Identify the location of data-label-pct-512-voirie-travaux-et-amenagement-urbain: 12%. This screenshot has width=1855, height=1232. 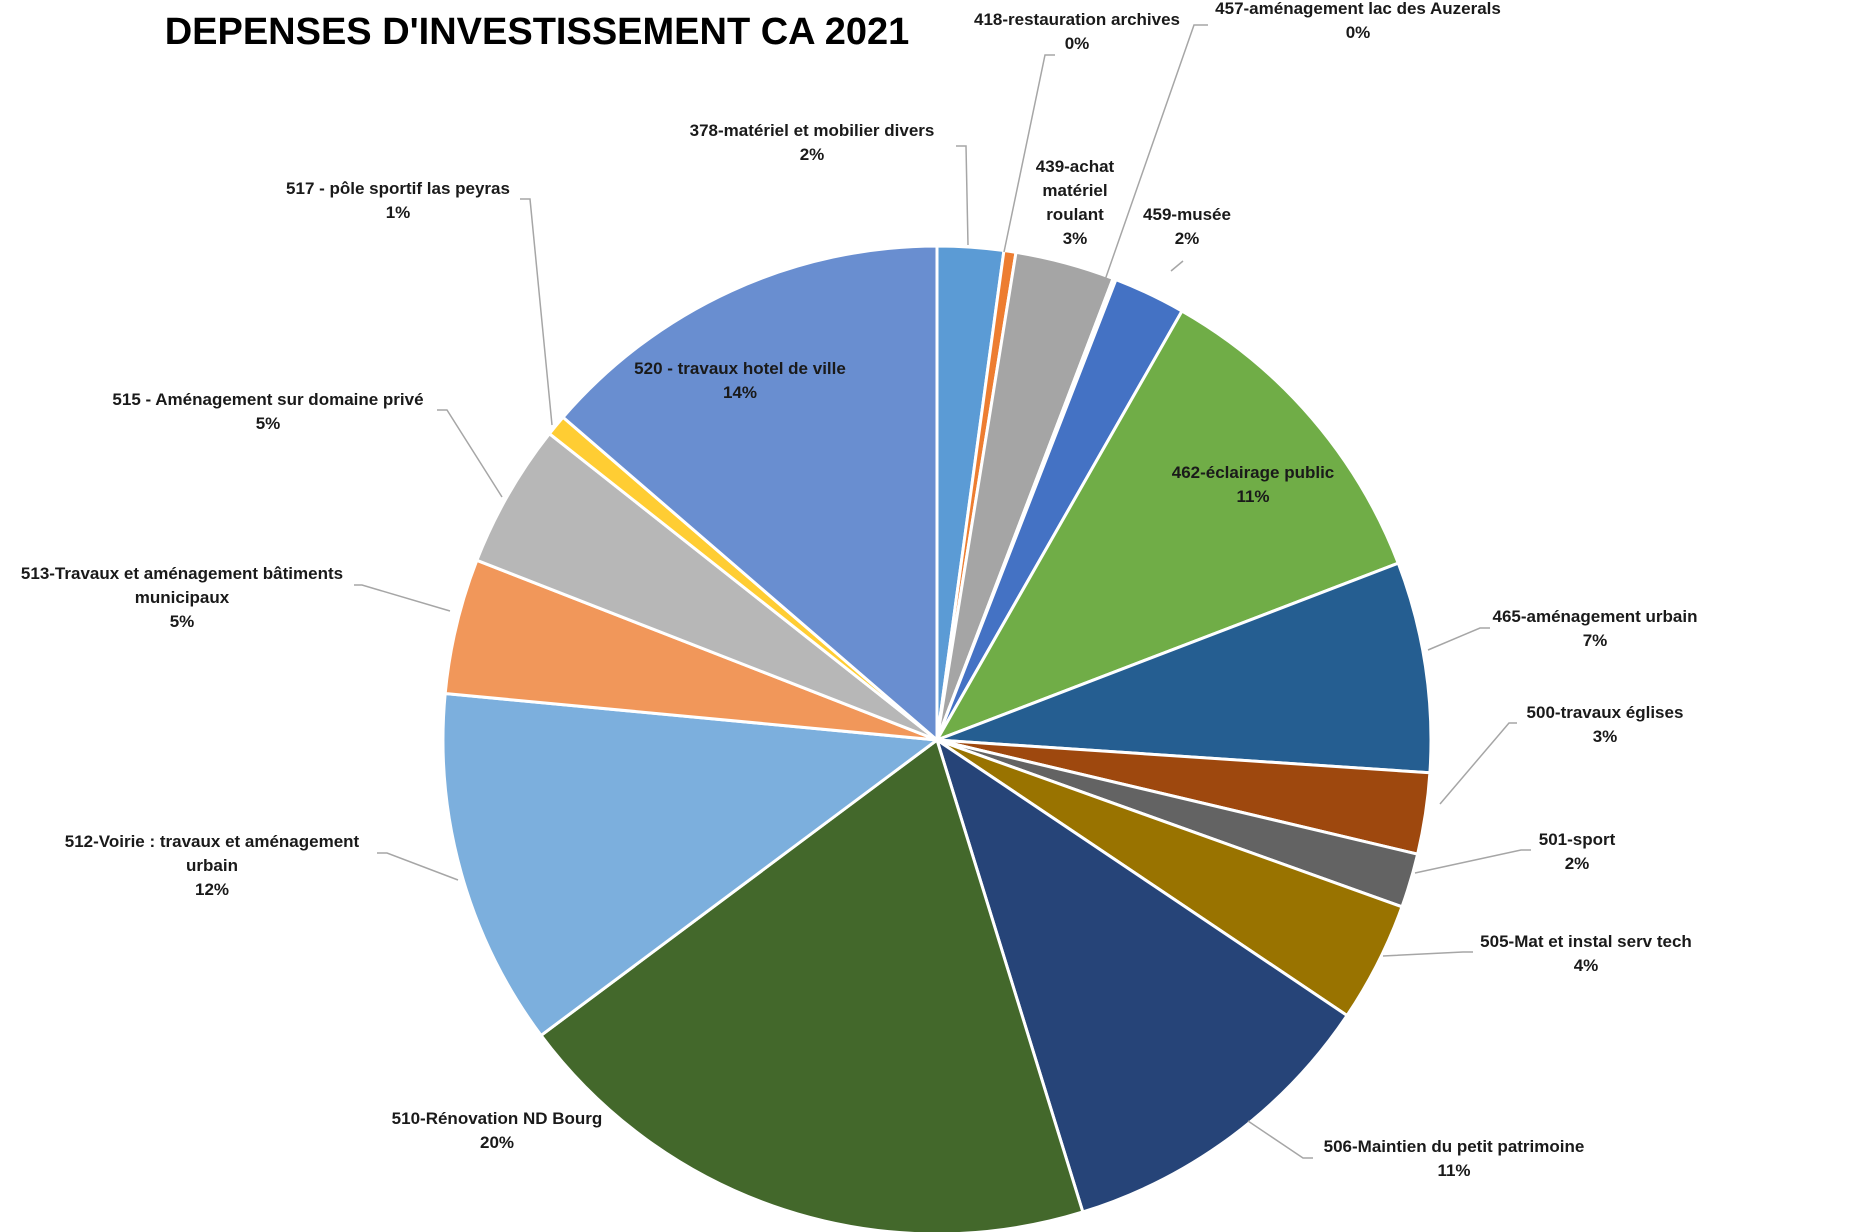
(212, 889).